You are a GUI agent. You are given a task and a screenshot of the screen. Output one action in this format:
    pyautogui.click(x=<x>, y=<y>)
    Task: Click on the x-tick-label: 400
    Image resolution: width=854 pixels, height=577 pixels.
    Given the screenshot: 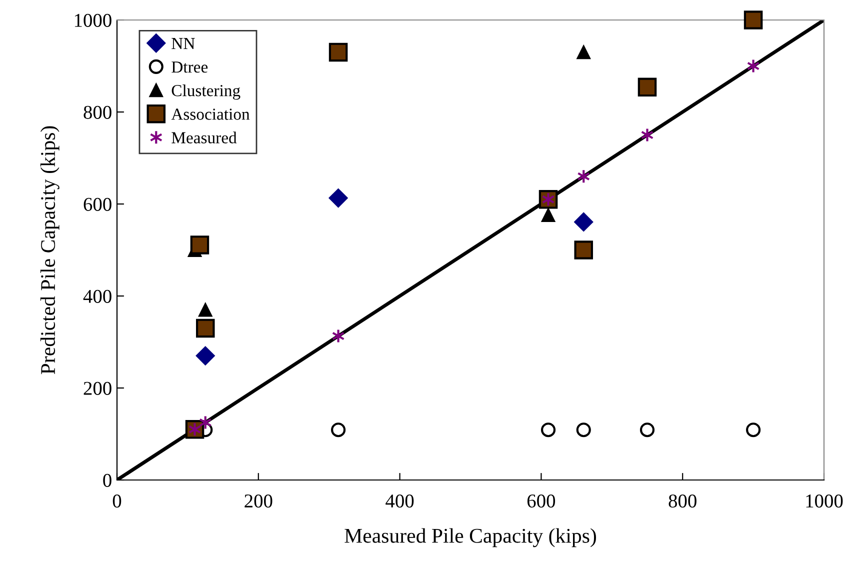 What is the action you would take?
    pyautogui.click(x=400, y=501)
    